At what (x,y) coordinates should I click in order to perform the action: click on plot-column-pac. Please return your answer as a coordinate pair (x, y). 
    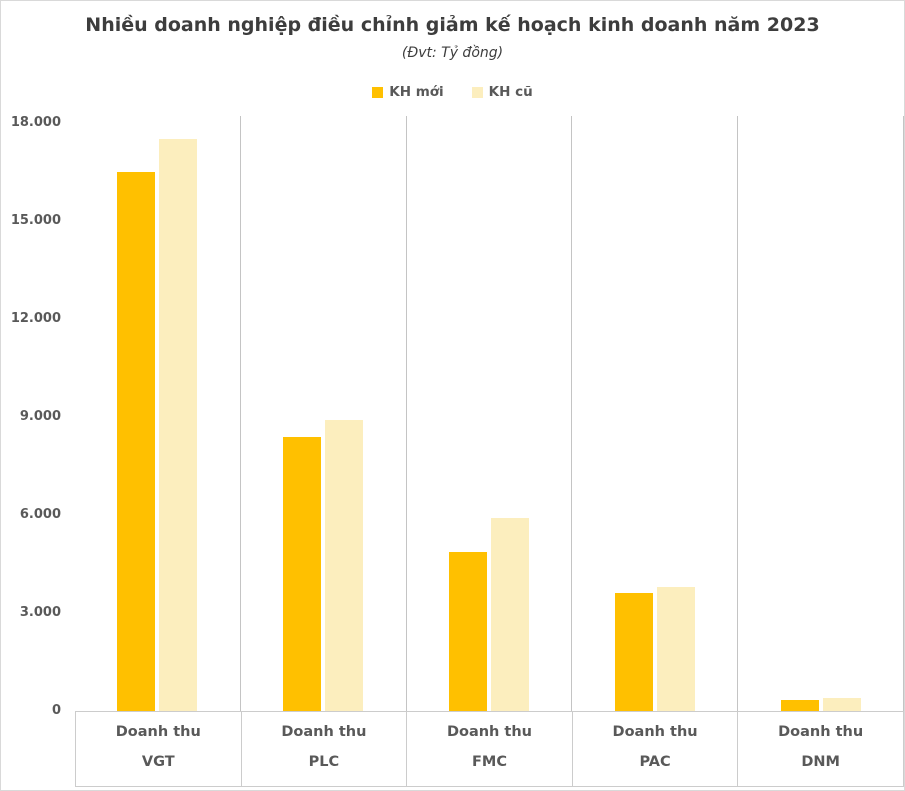
    Looking at the image, I should click on (655, 413).